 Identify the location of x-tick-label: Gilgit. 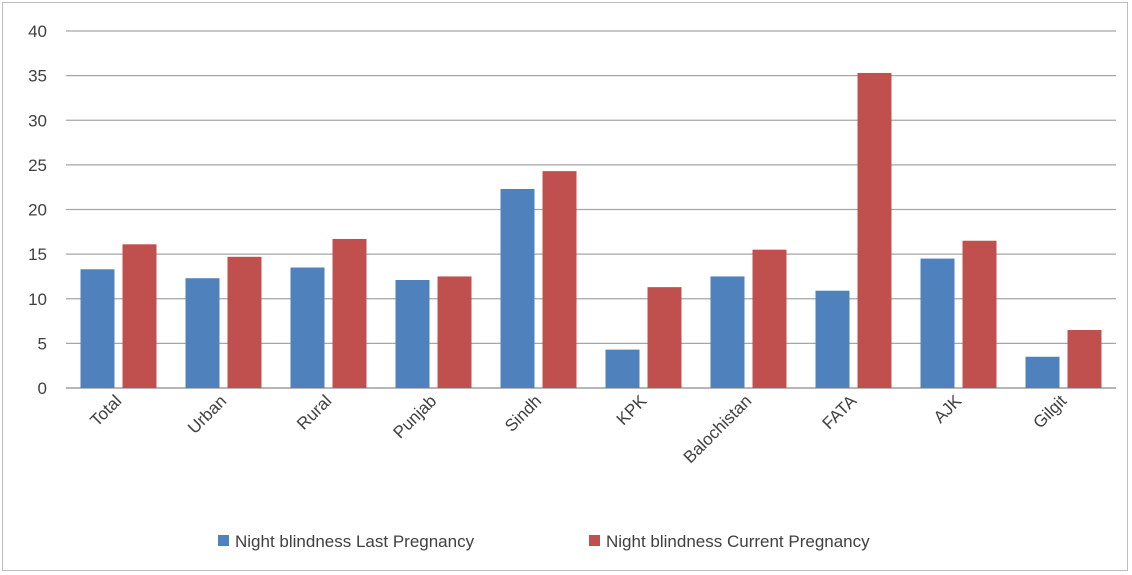
(1050, 411).